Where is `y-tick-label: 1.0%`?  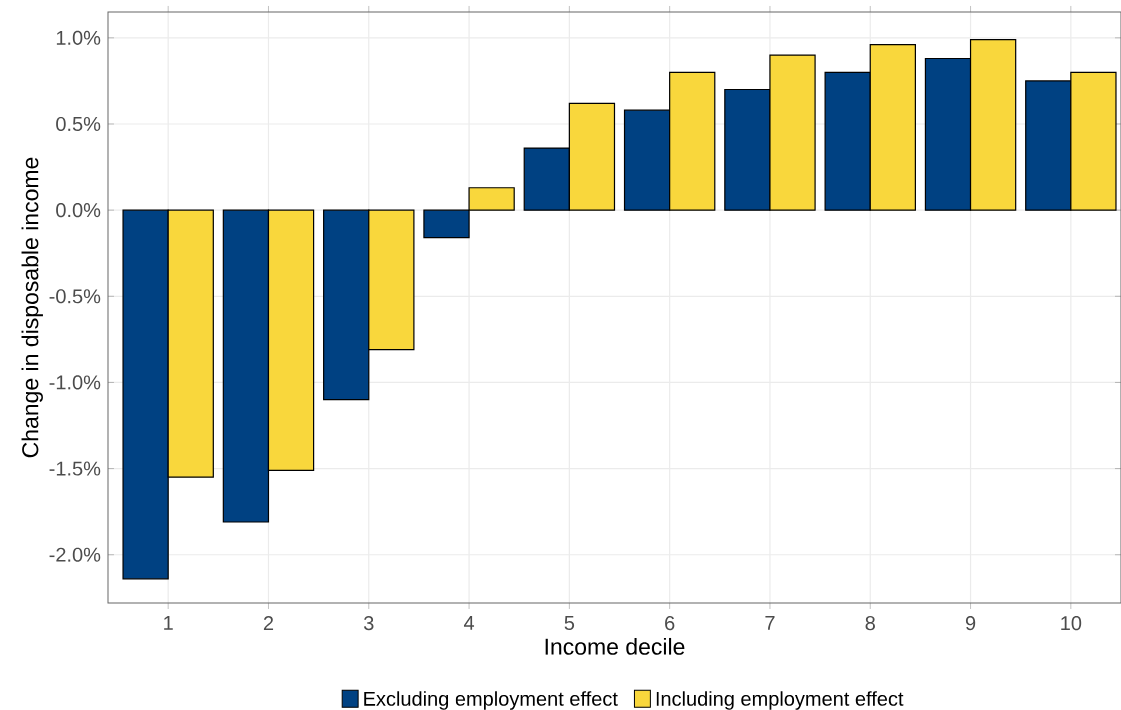 y-tick-label: 1.0% is located at coordinates (78, 37).